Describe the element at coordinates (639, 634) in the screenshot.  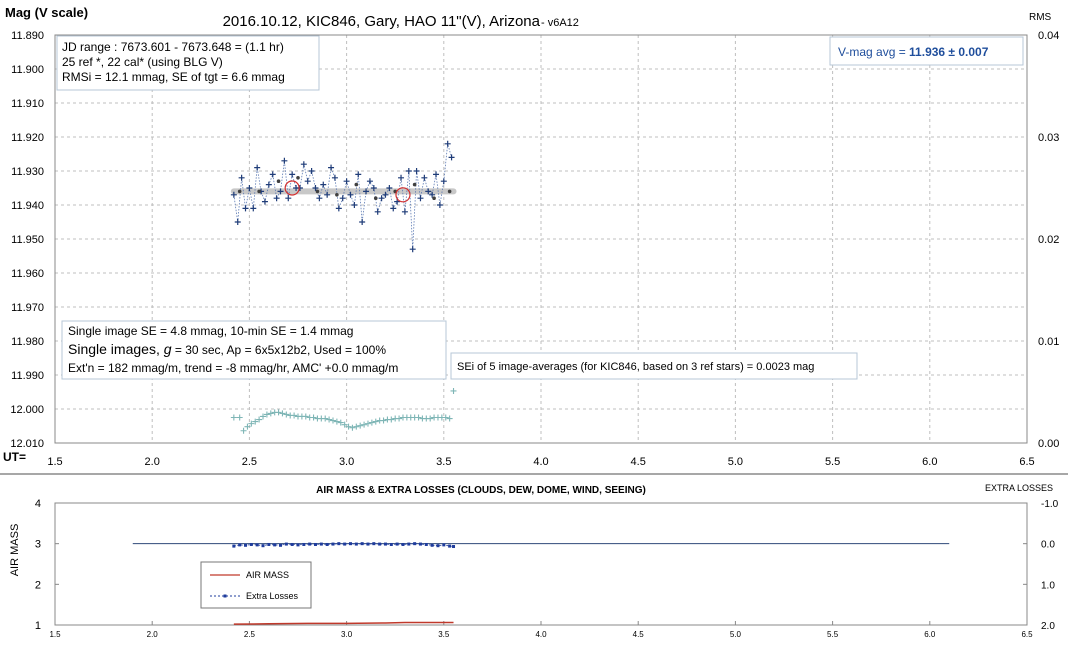
I see `bottom-x-tick-label: 4.5` at that location.